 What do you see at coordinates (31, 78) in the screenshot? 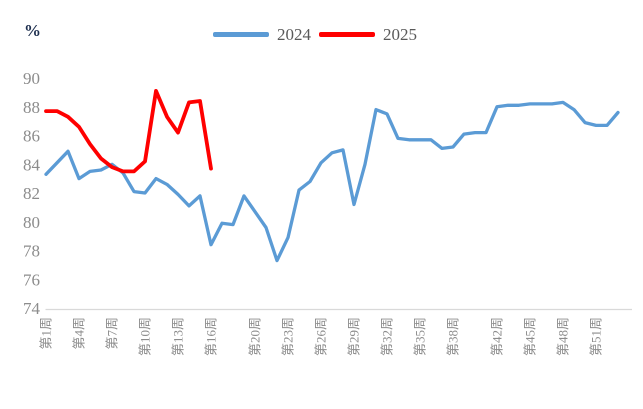
I see `y-tick-label: 90` at bounding box center [31, 78].